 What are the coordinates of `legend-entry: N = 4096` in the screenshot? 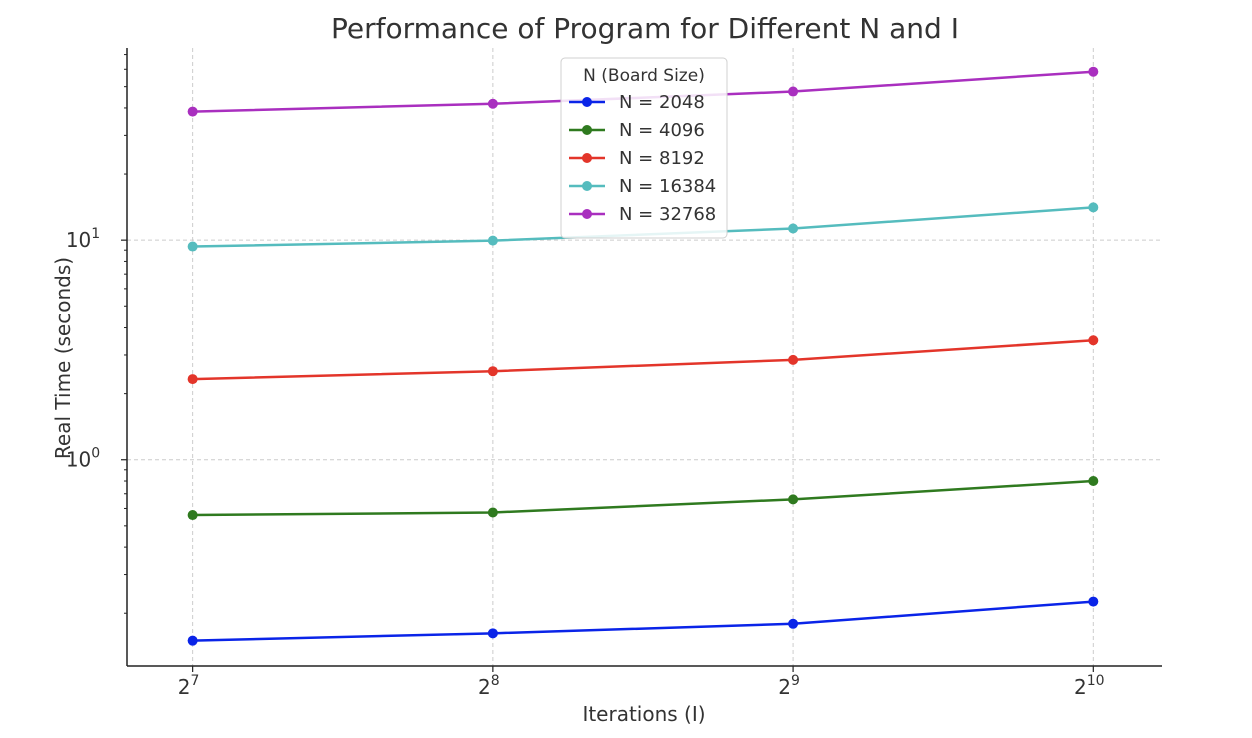 It's located at (662, 130).